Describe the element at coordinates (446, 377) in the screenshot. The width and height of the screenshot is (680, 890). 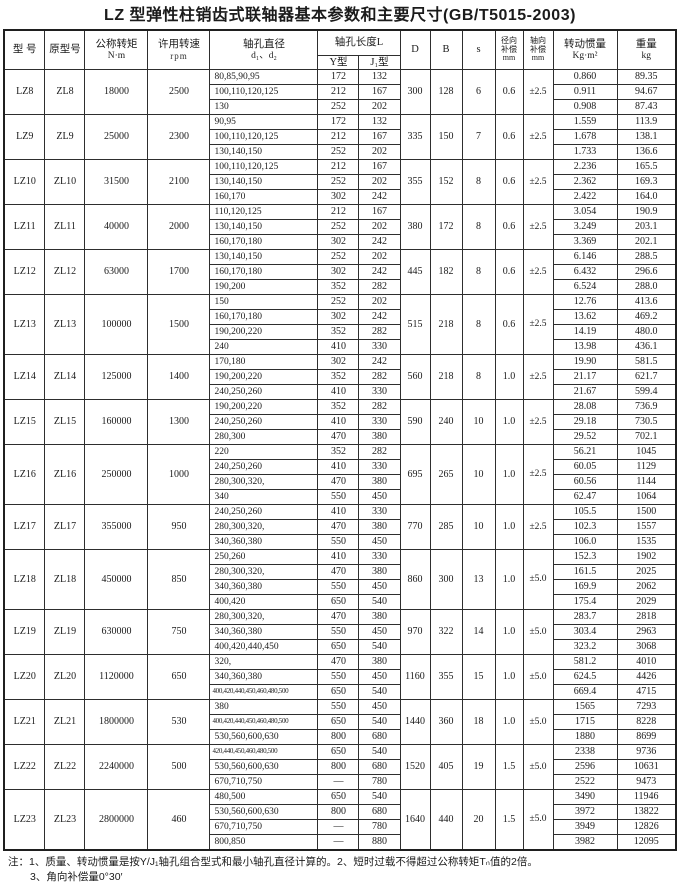
I see `b-cell: 218` at that location.